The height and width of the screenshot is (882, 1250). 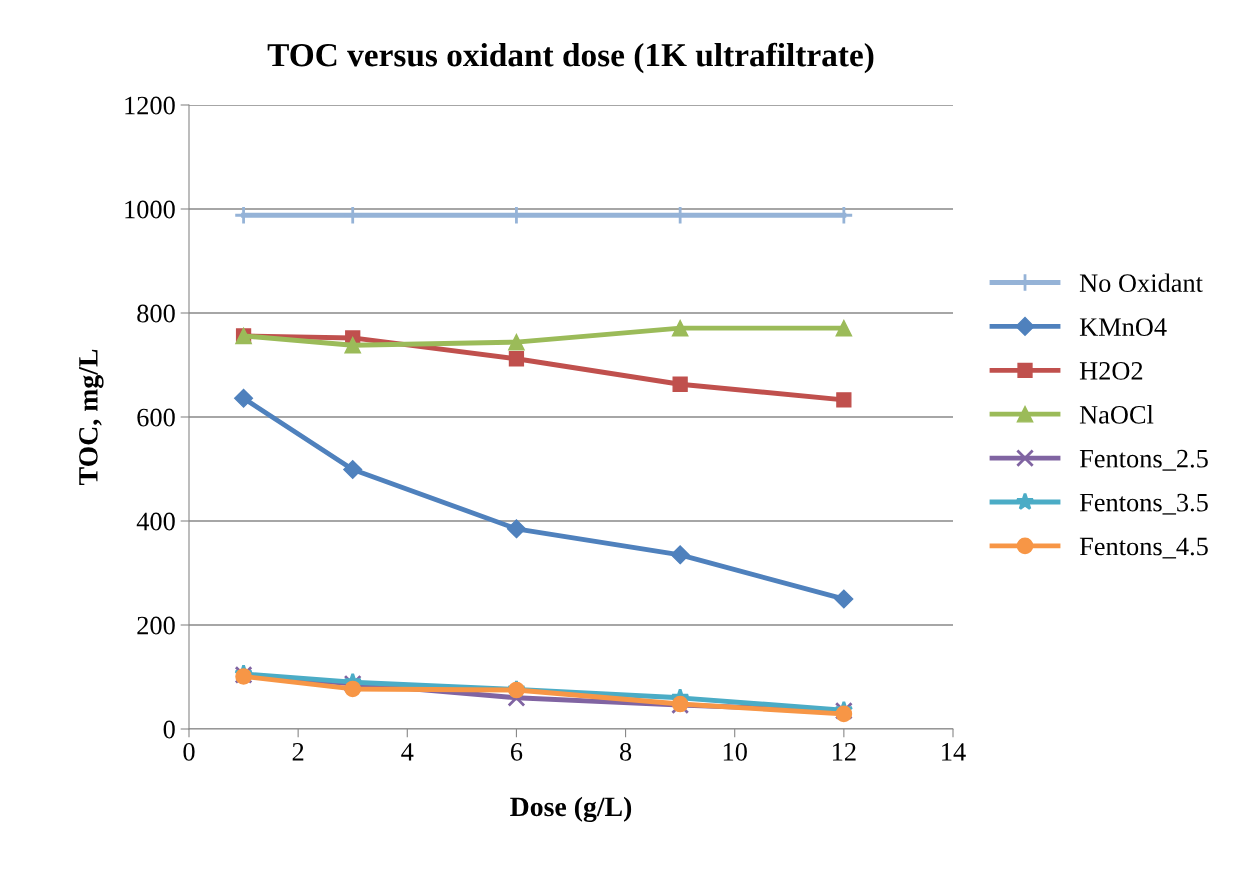 I want to click on y-tick-label: 200, so click(x=156, y=625).